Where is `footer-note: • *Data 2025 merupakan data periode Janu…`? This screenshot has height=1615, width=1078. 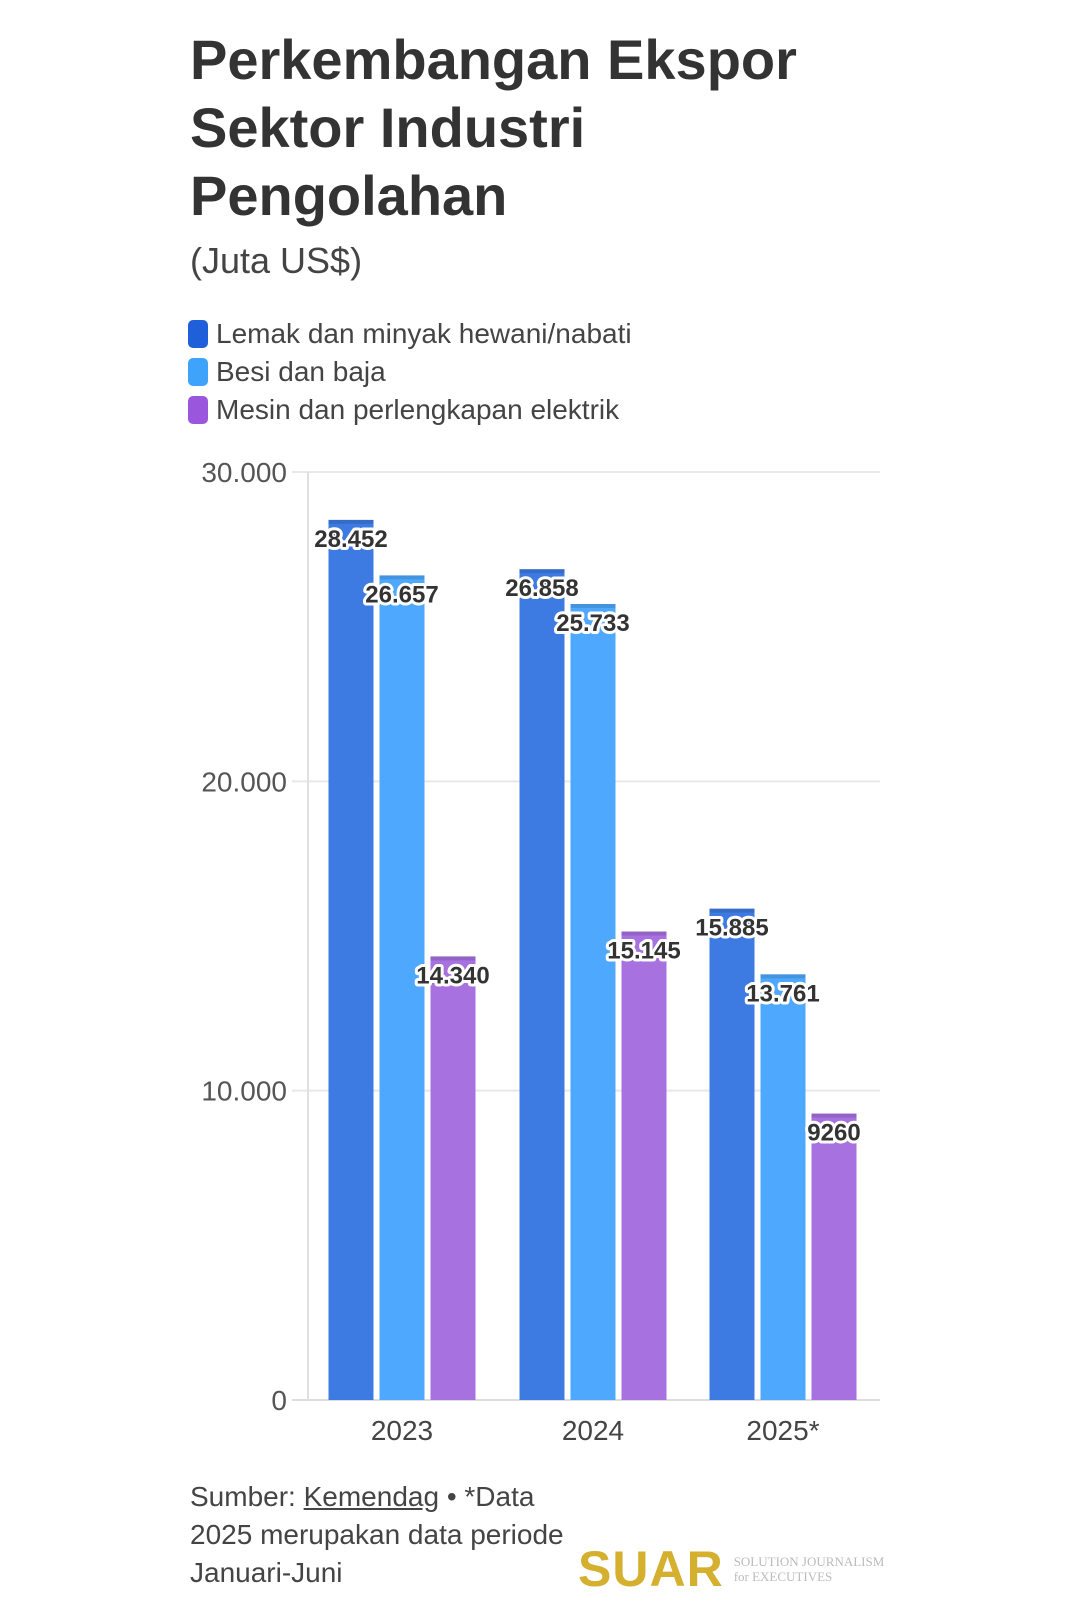
footer-note: • *Data 2025 merupakan data periode Janu… is located at coordinates (377, 1534).